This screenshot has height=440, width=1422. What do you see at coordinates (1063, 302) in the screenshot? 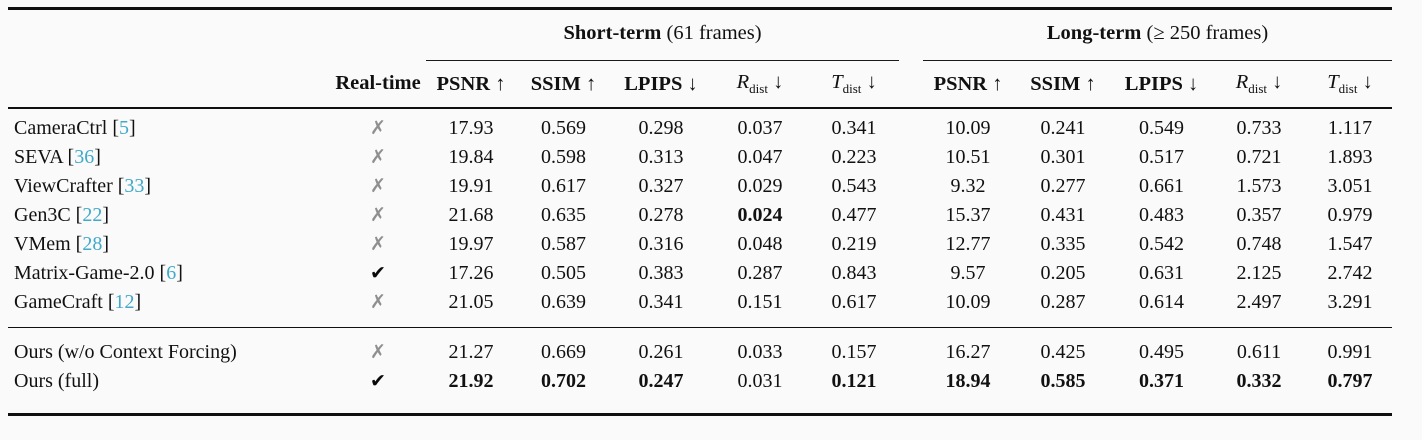
I see `ssim-long-value: 0.287` at bounding box center [1063, 302].